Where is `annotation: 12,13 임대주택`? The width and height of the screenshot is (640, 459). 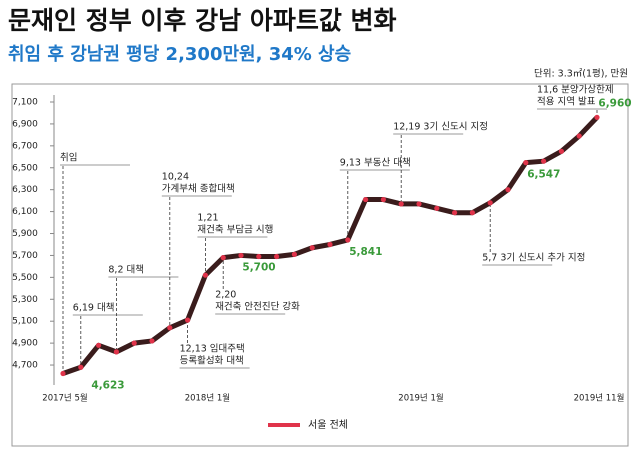
annotation: 12,13 임대주택 is located at coordinates (212, 349).